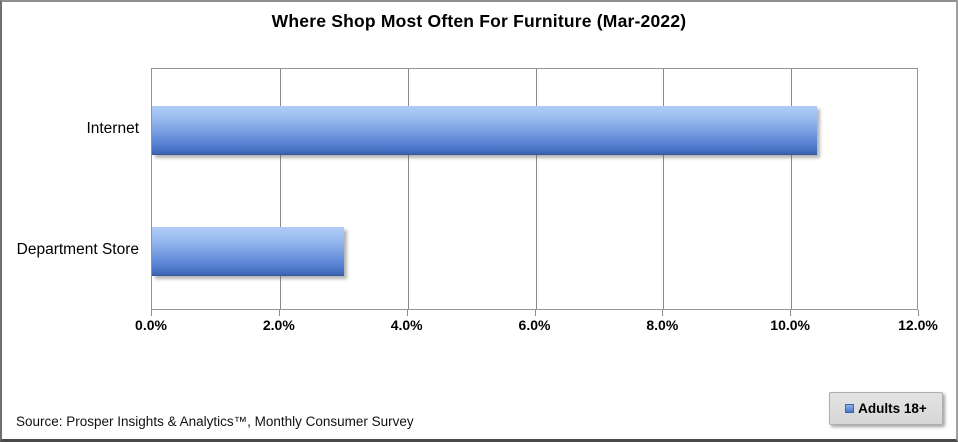 The image size is (958, 442). Describe the element at coordinates (248, 251) in the screenshot. I see `bar-department-store` at that location.